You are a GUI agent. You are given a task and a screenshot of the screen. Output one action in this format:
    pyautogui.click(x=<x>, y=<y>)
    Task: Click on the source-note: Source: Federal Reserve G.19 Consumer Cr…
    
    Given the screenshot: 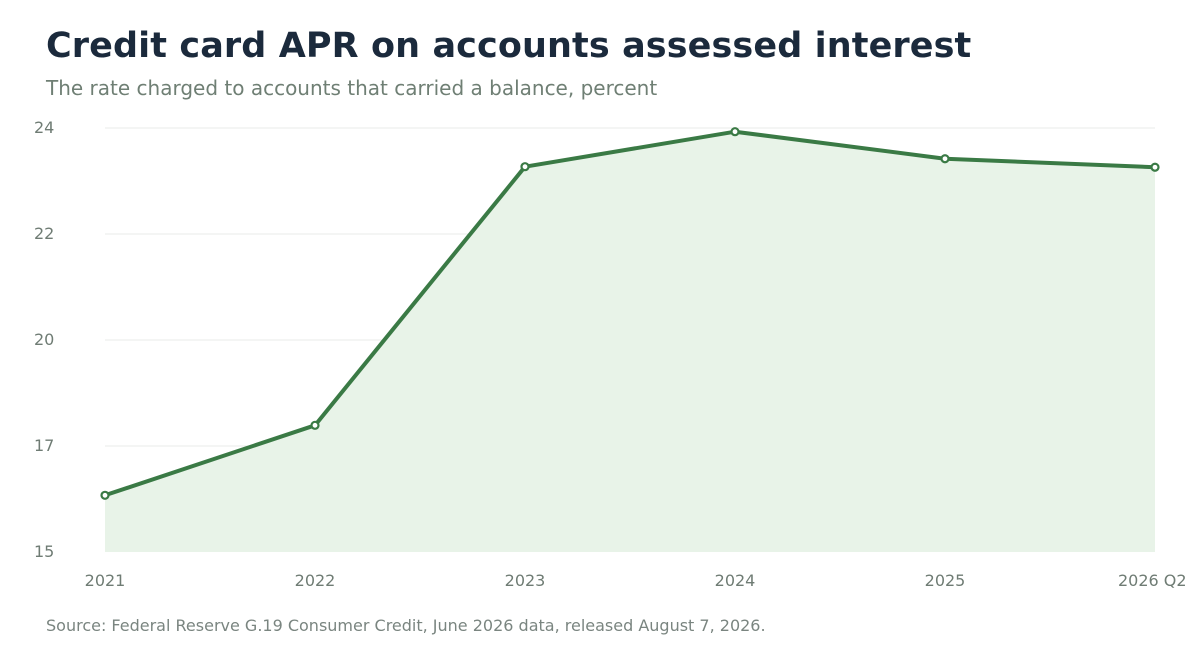 What is the action you would take?
    pyautogui.click(x=406, y=625)
    